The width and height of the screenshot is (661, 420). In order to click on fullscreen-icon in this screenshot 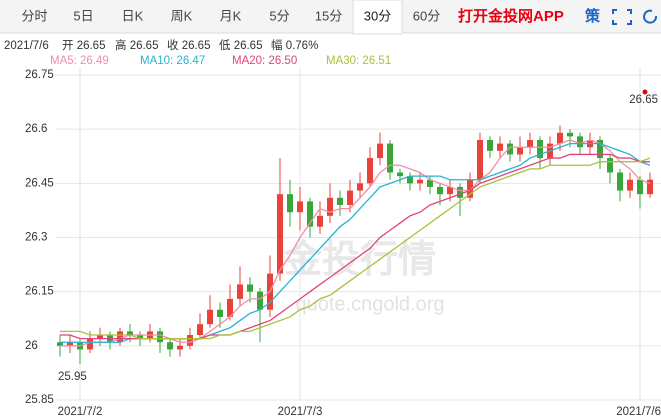, I will do `click(622, 17)`.